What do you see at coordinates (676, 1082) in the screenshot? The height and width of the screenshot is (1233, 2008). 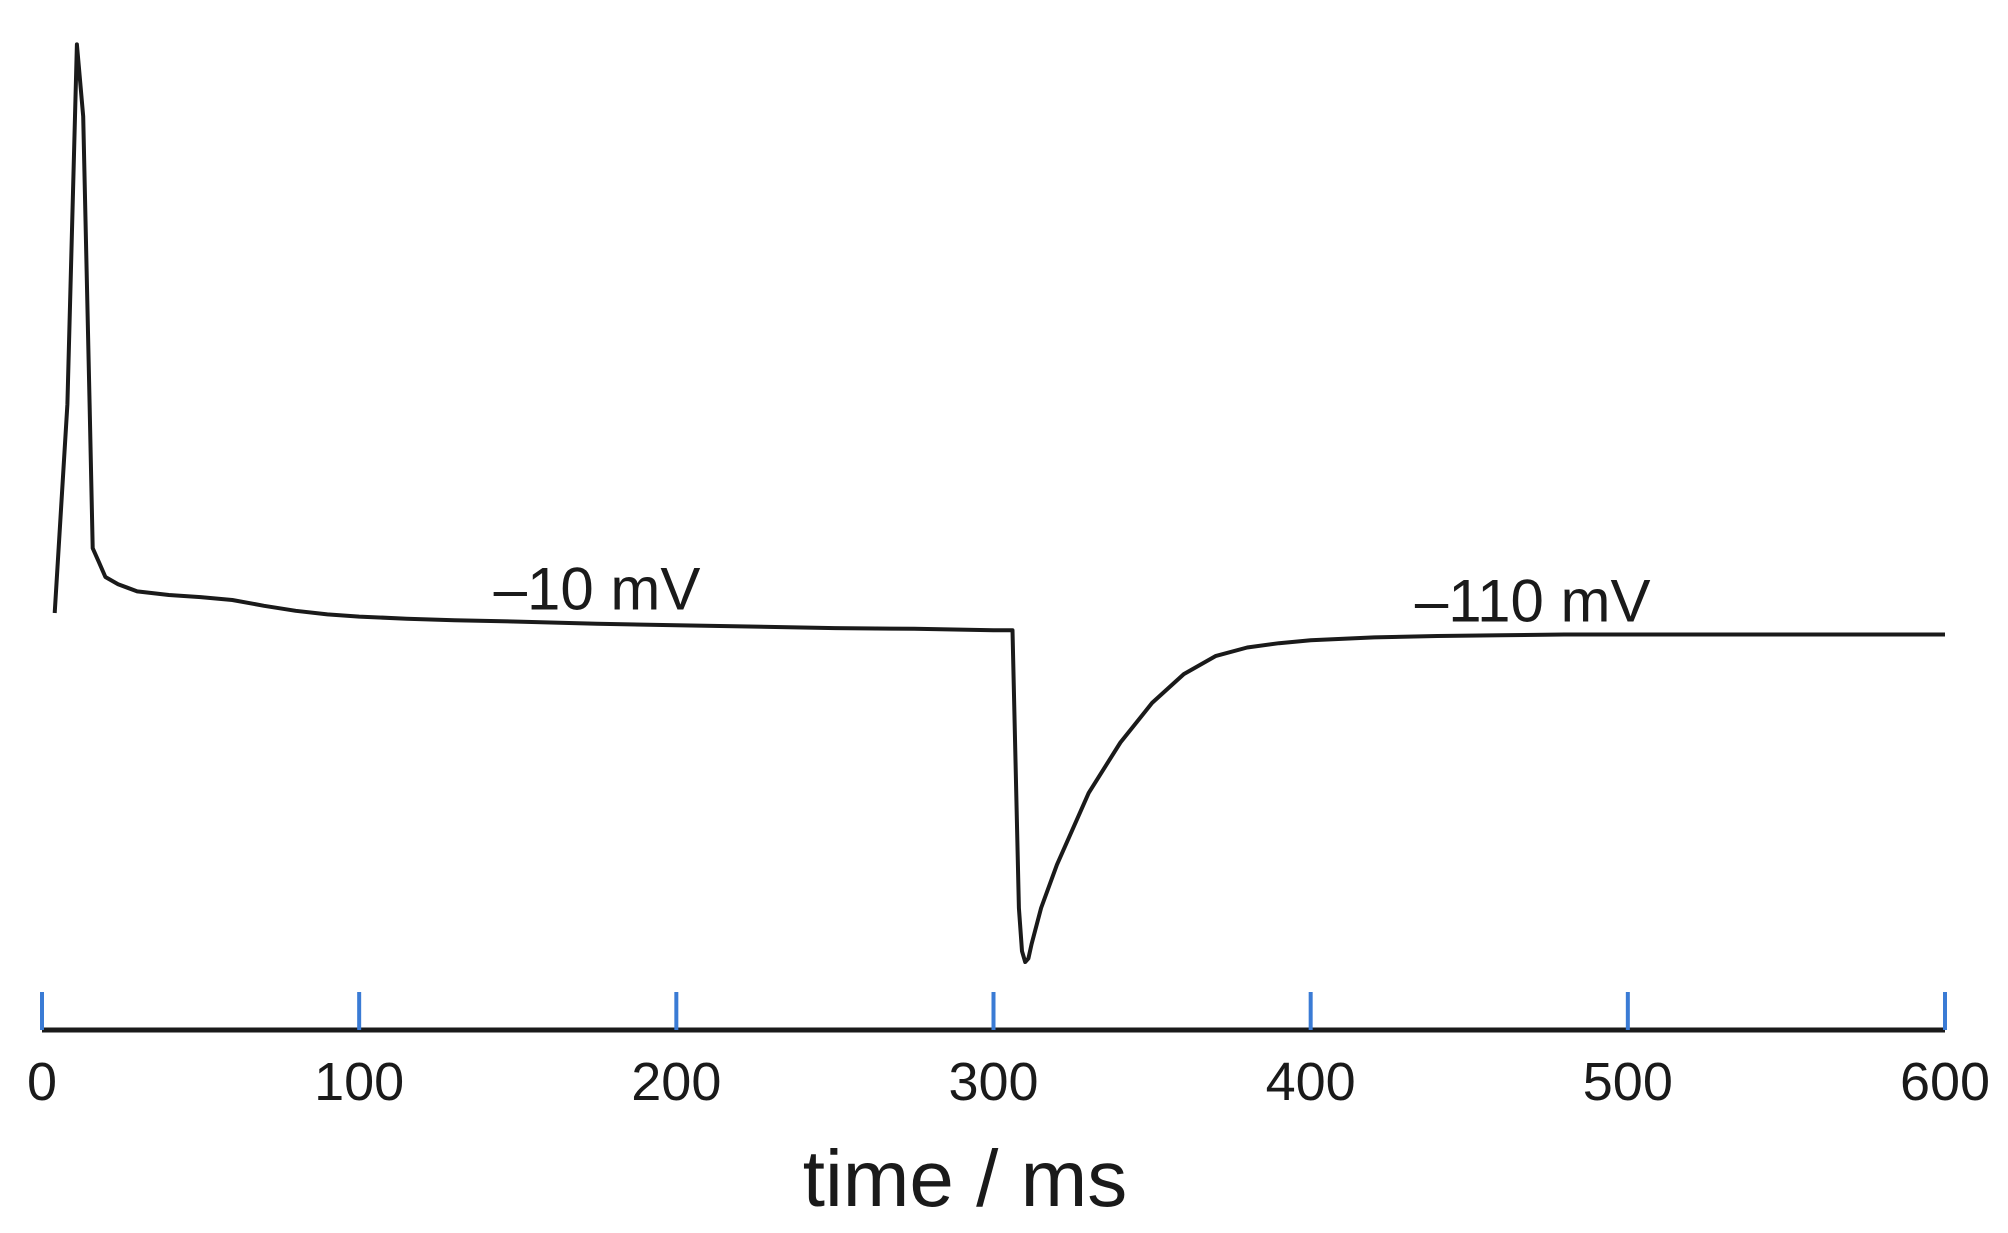 I see `x-tick-label: 200` at bounding box center [676, 1082].